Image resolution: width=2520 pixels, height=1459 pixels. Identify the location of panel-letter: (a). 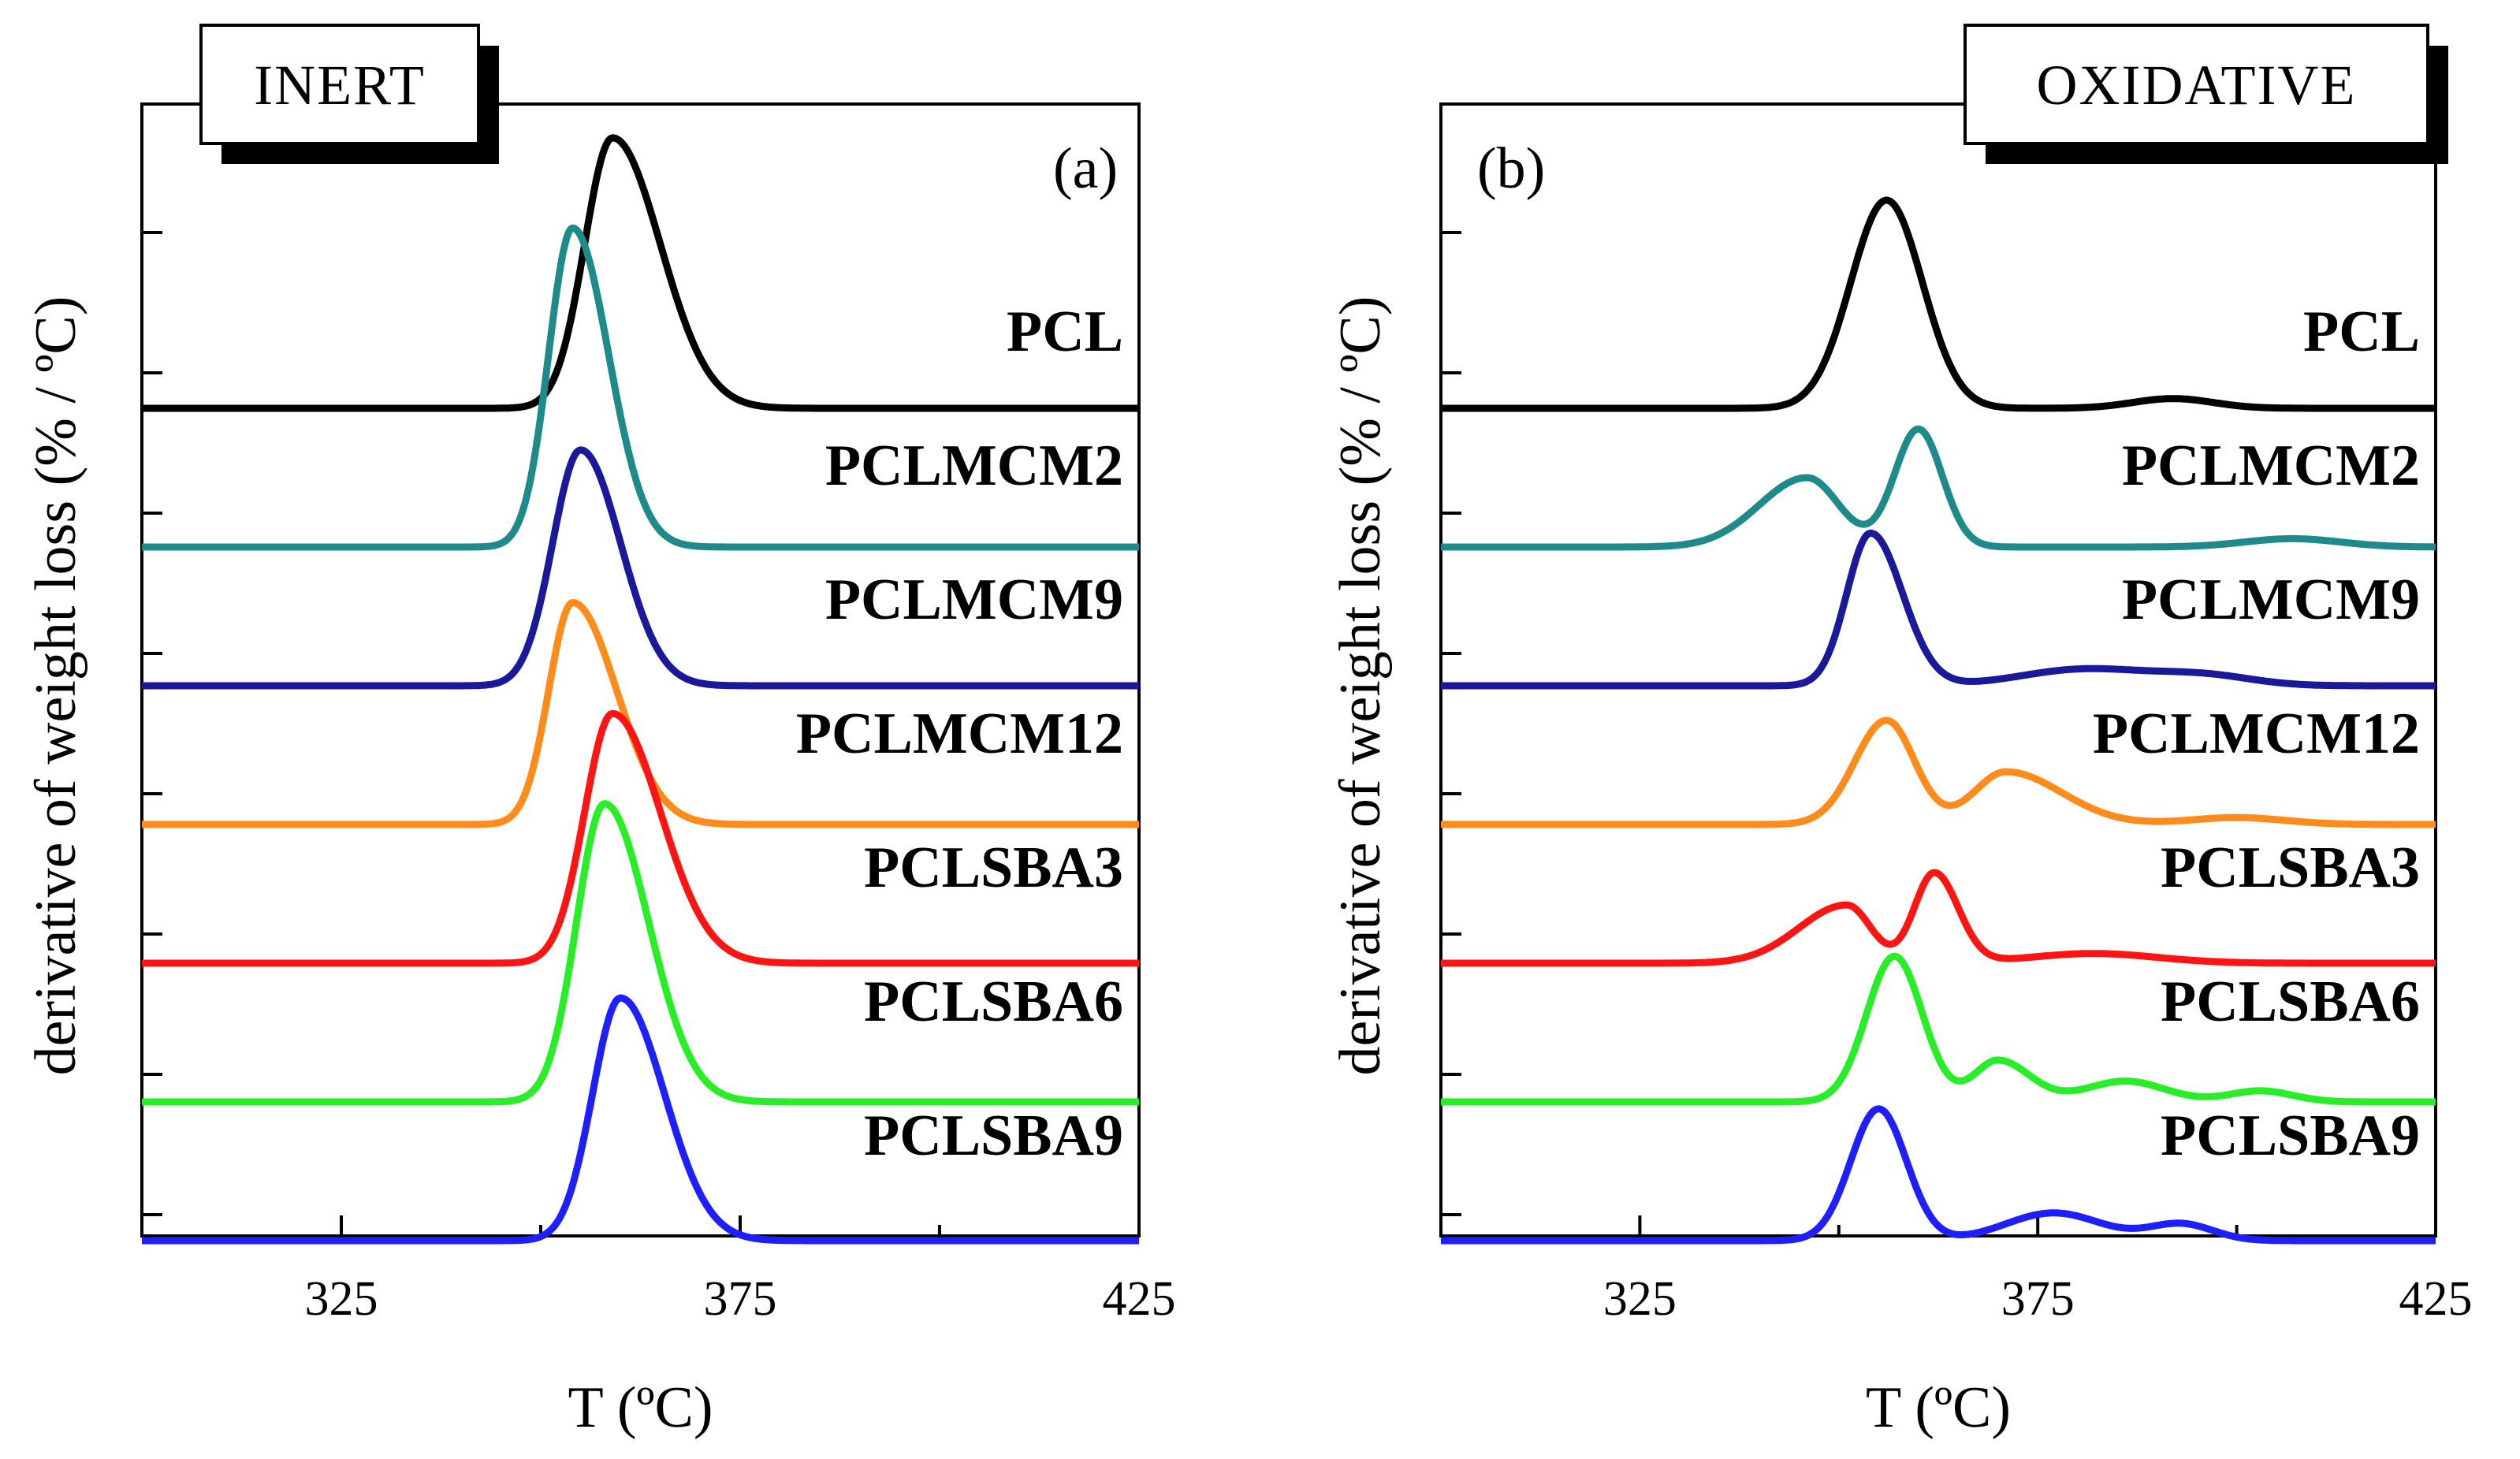
(1085, 168).